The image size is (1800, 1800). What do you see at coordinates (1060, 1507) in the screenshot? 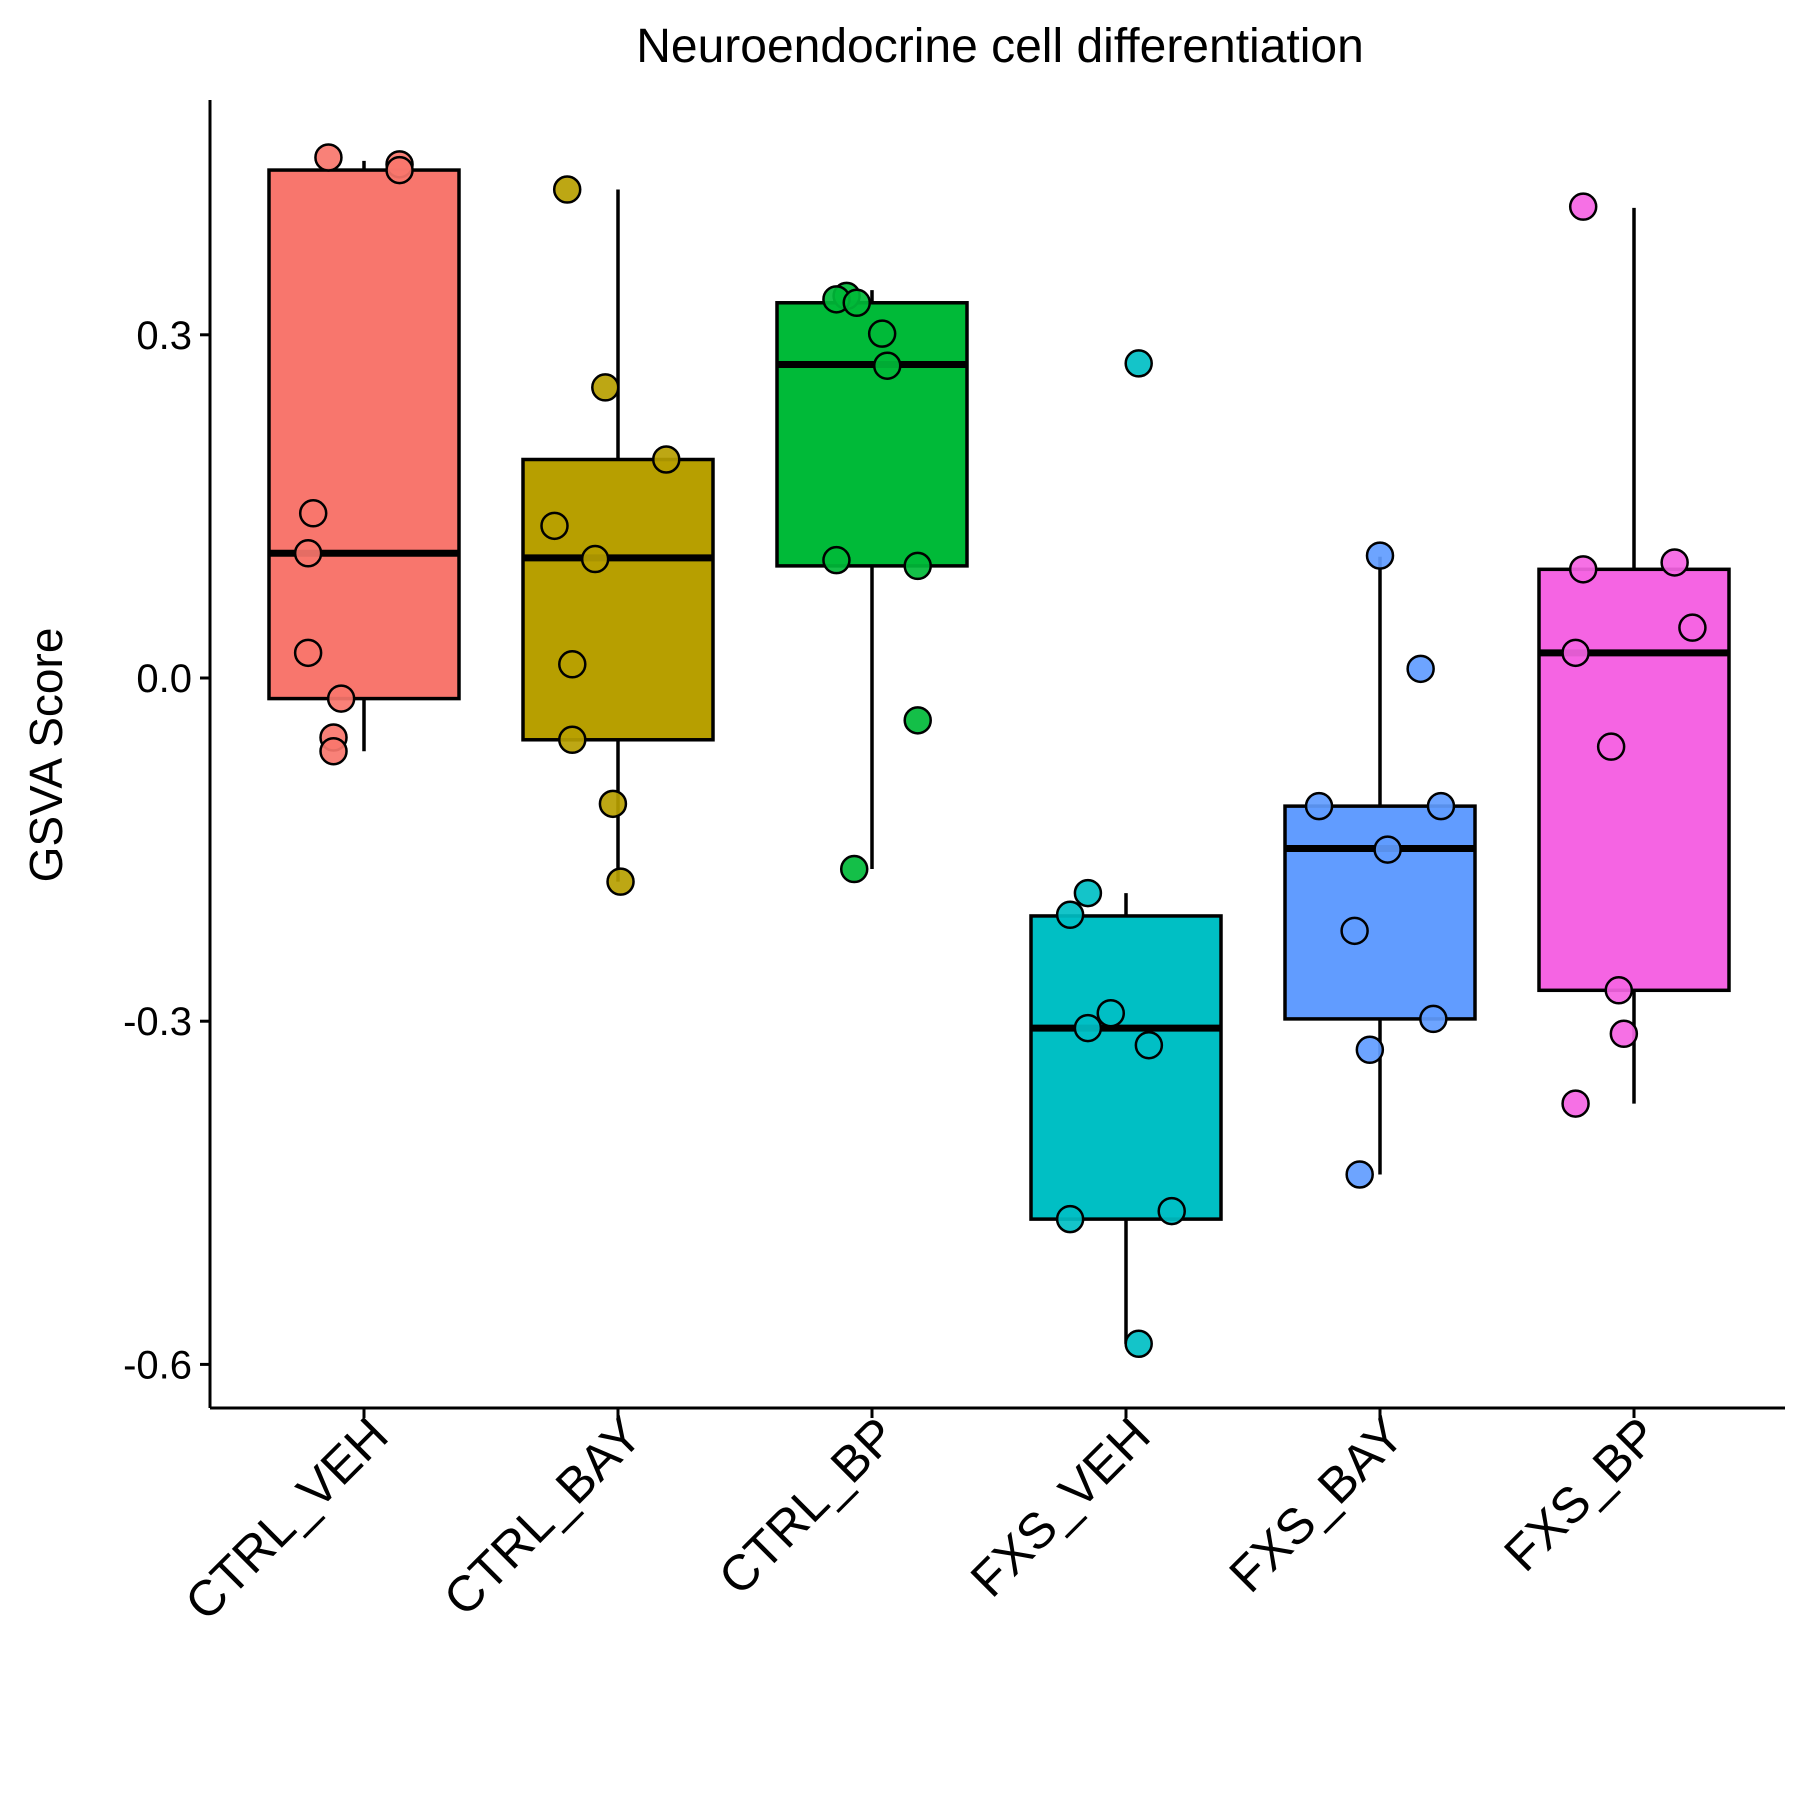
I see `x-tick-label: FXS_VEH` at bounding box center [1060, 1507].